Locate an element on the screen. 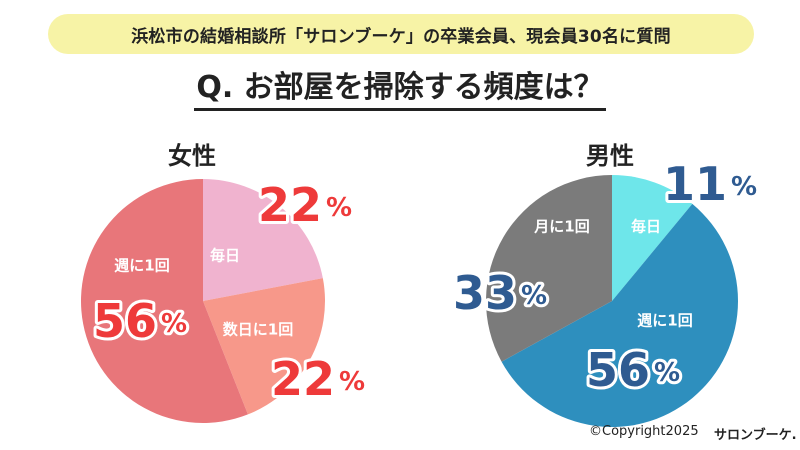 The height and width of the screenshot is (450, 800). male-chart-title: 男性 is located at coordinates (610, 156).